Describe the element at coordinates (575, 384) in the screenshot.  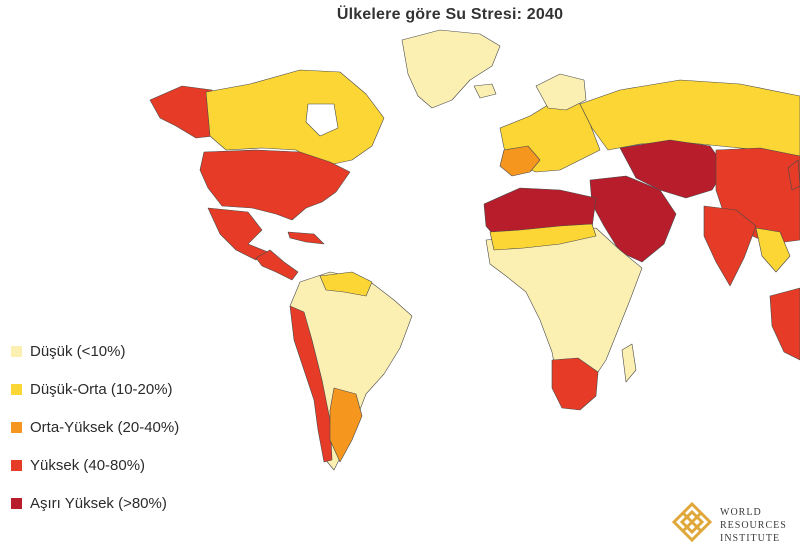
I see `southern-africa` at that location.